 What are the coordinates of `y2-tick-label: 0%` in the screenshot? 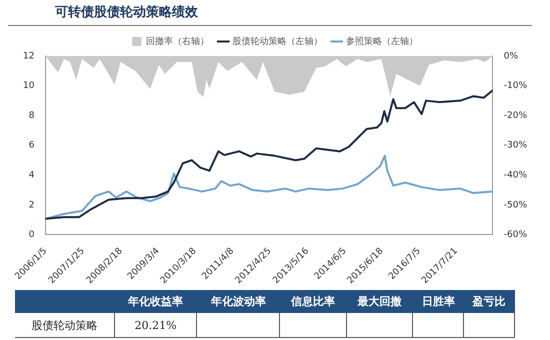 It's located at (511, 56).